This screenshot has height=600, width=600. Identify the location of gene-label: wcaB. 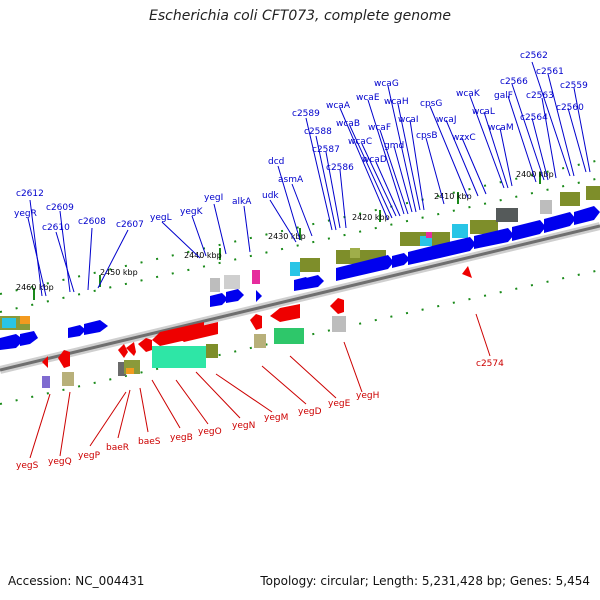
(348, 124).